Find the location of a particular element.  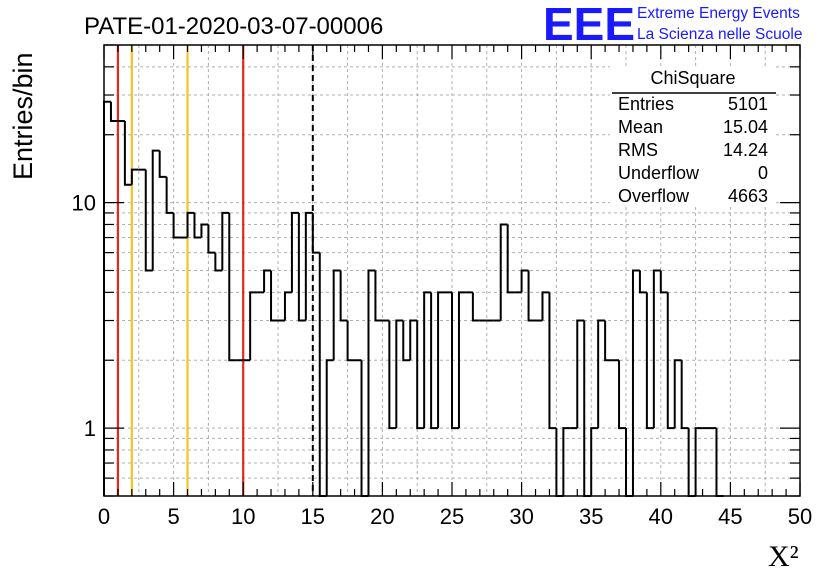

x-tick-label: 45 is located at coordinates (730, 516).